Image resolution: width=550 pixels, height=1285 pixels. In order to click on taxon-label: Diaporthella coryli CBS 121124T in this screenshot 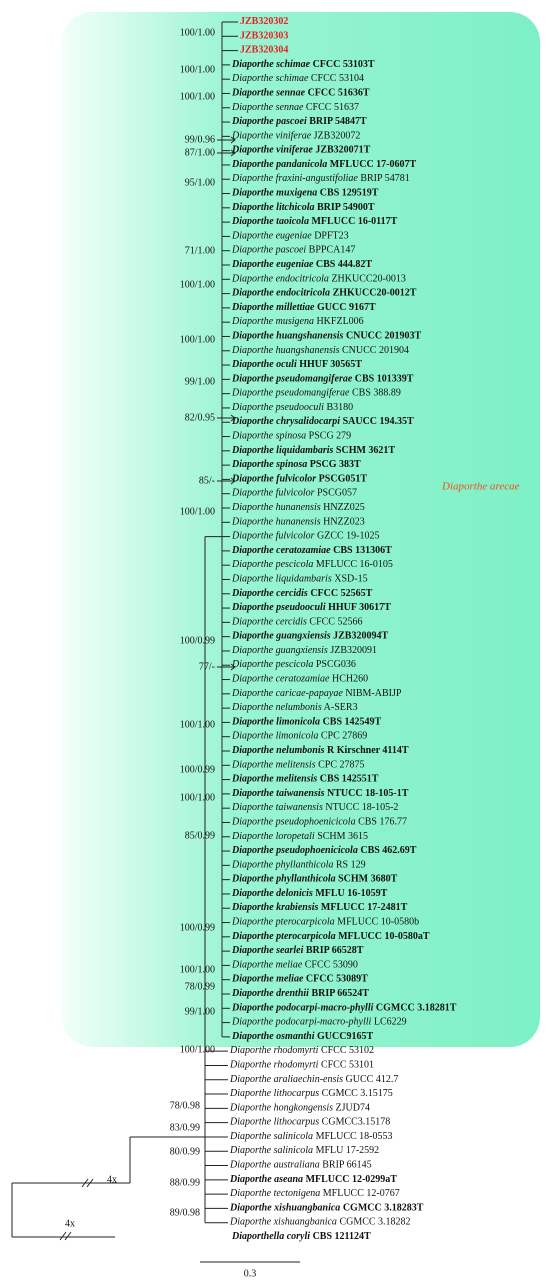, I will do `click(301, 1236)`.